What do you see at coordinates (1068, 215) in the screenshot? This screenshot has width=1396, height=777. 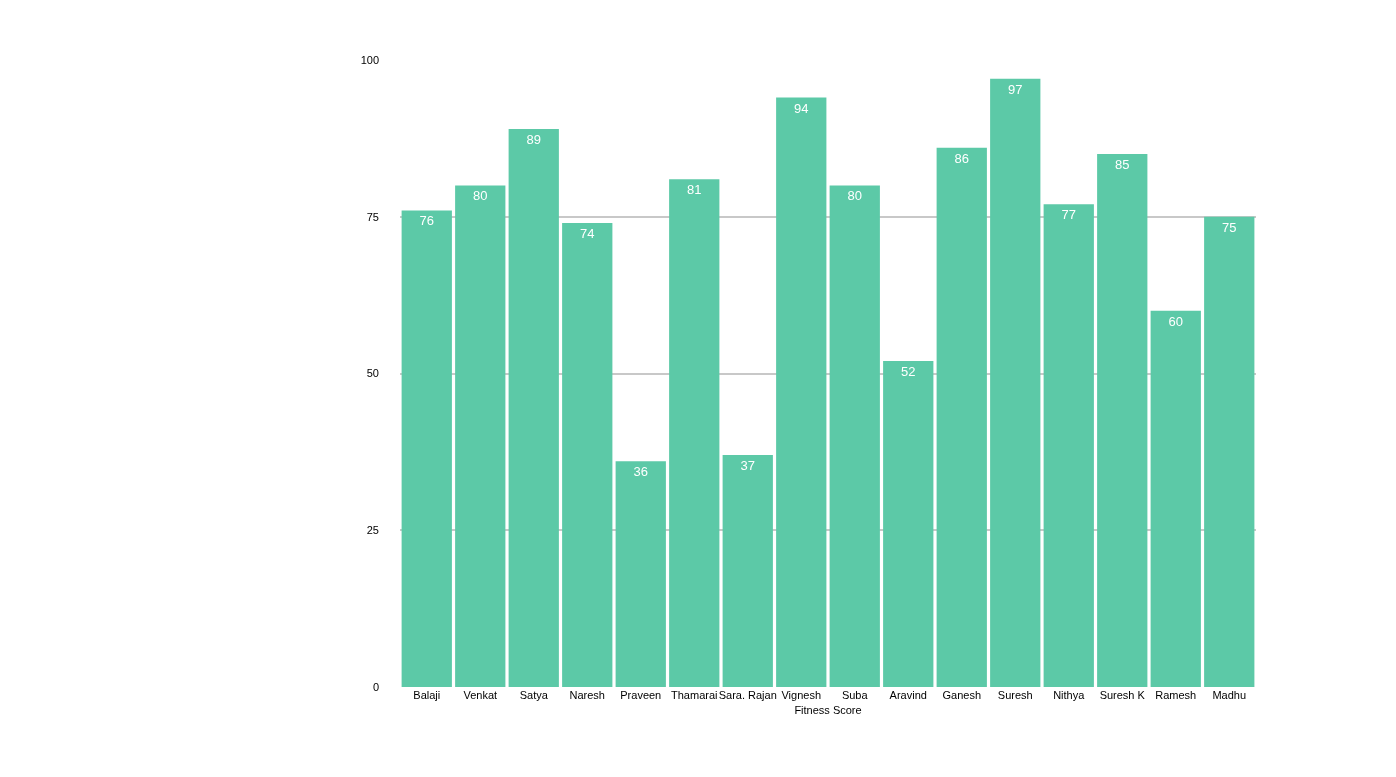 I see `data-label: 77` at bounding box center [1068, 215].